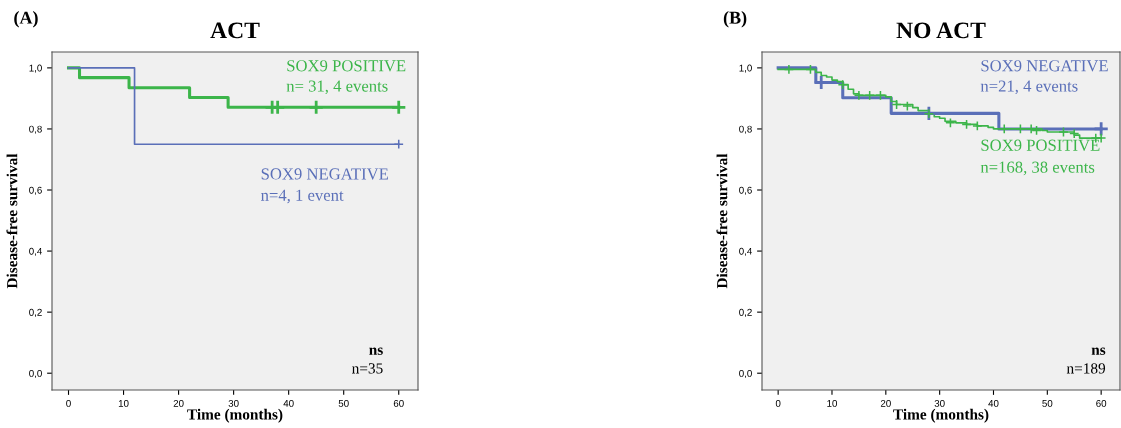 This screenshot has width=1121, height=428. What do you see at coordinates (302, 196) in the screenshot?
I see `annotation: n=4, 1 event` at bounding box center [302, 196].